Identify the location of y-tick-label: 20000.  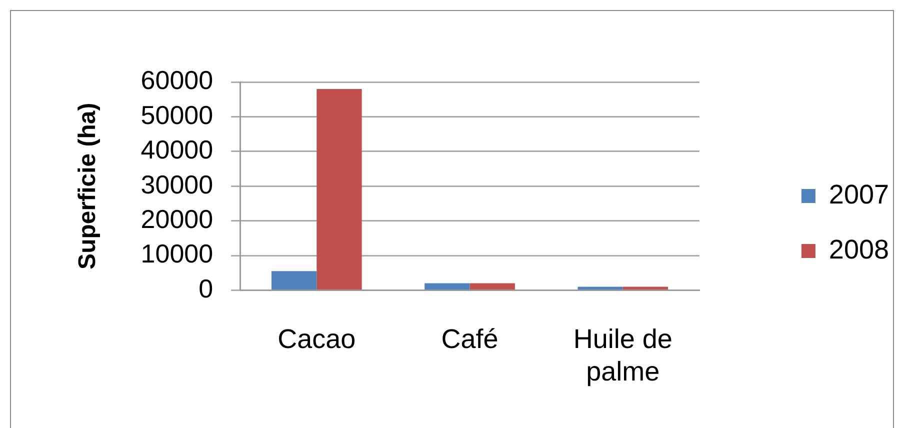
(177, 219).